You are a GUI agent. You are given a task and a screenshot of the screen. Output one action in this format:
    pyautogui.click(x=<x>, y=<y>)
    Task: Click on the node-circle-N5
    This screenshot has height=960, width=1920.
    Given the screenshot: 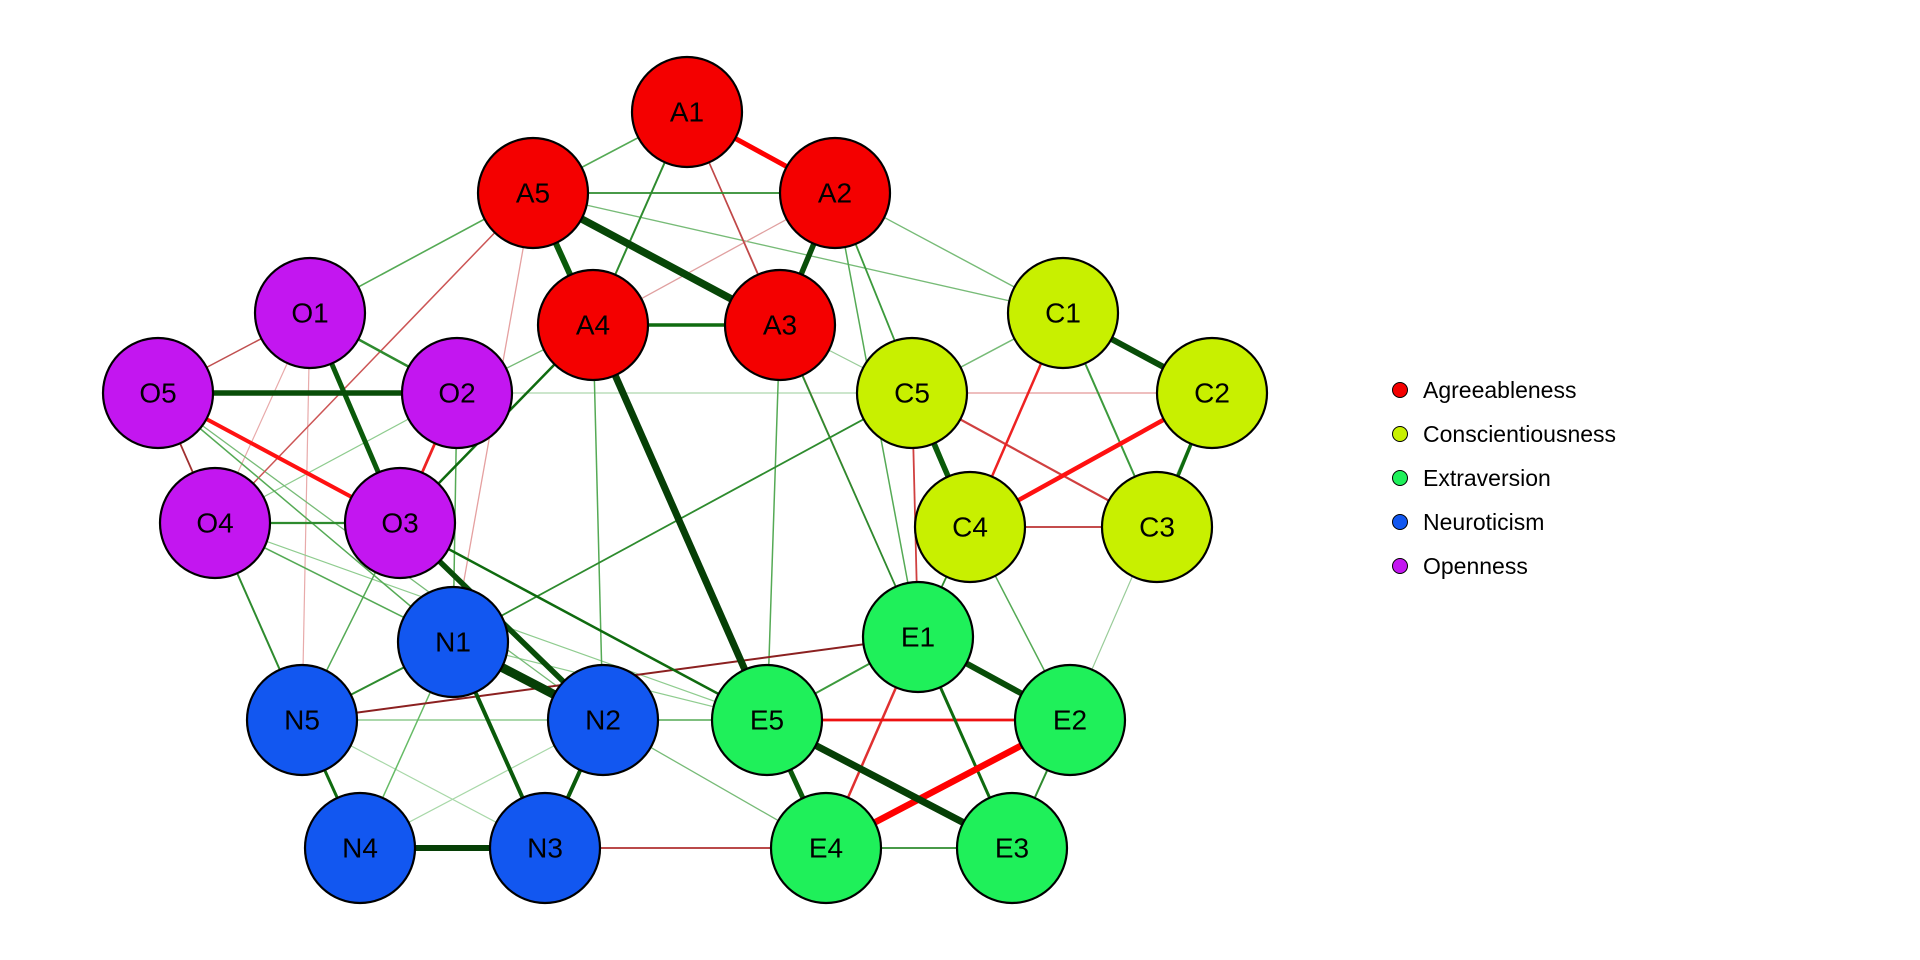 What is the action you would take?
    pyautogui.click(x=302, y=720)
    